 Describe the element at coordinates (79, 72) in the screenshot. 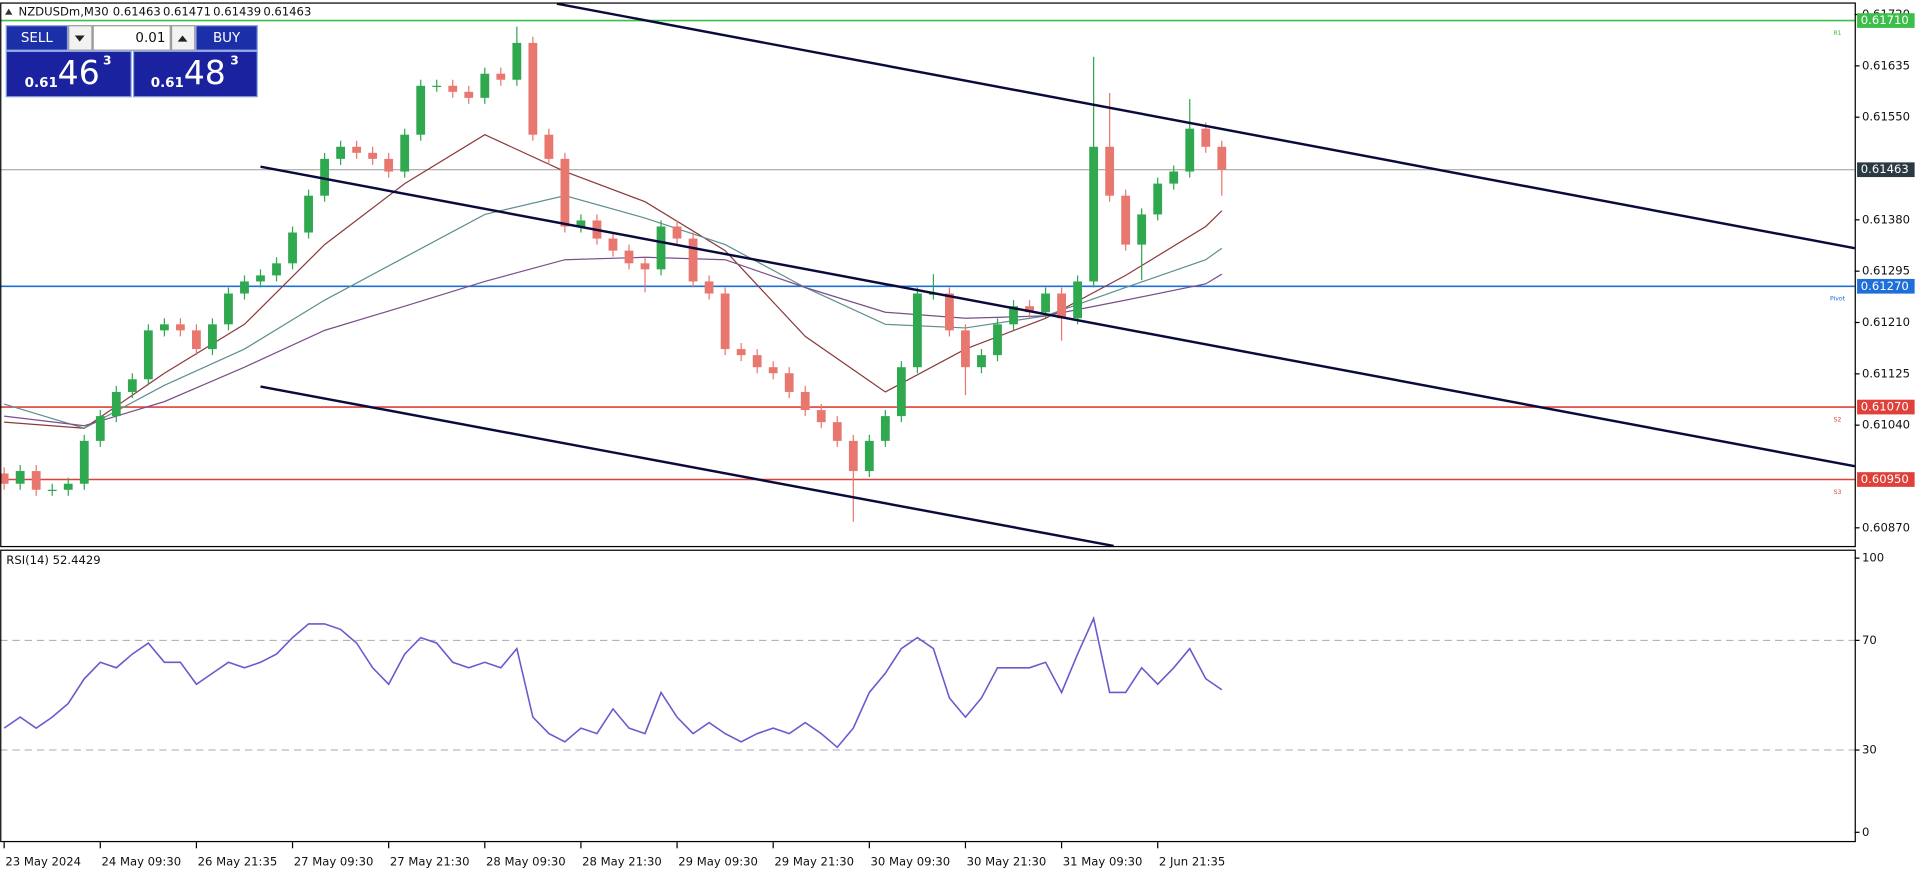

I see `sell-big: 46` at that location.